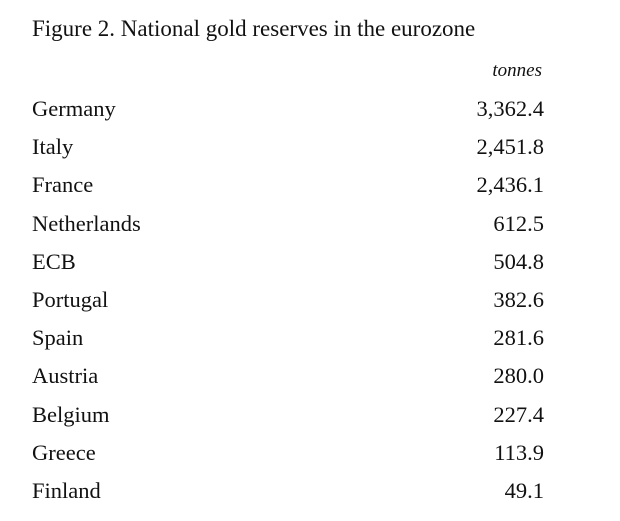 This screenshot has height=521, width=620. I want to click on country-label: ECB, so click(54, 261).